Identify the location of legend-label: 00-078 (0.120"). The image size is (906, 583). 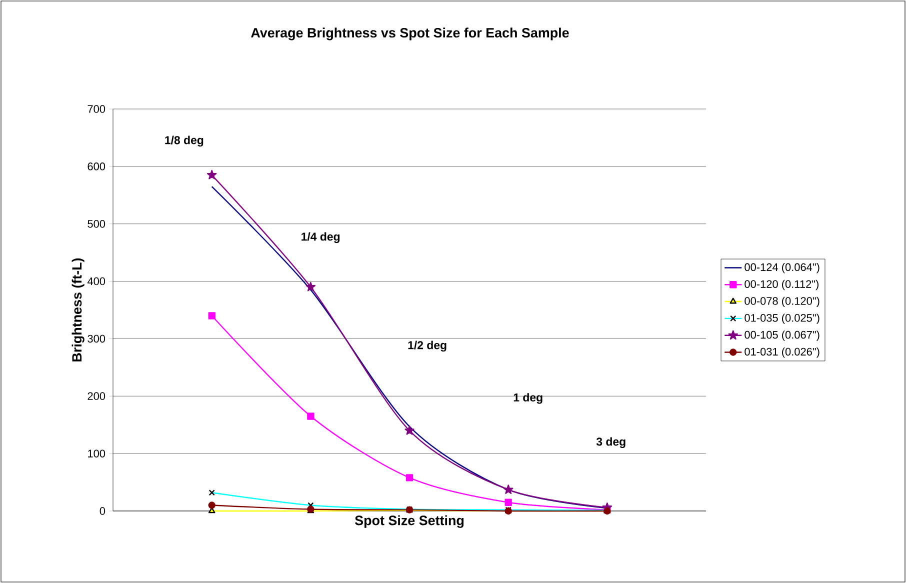
(782, 302).